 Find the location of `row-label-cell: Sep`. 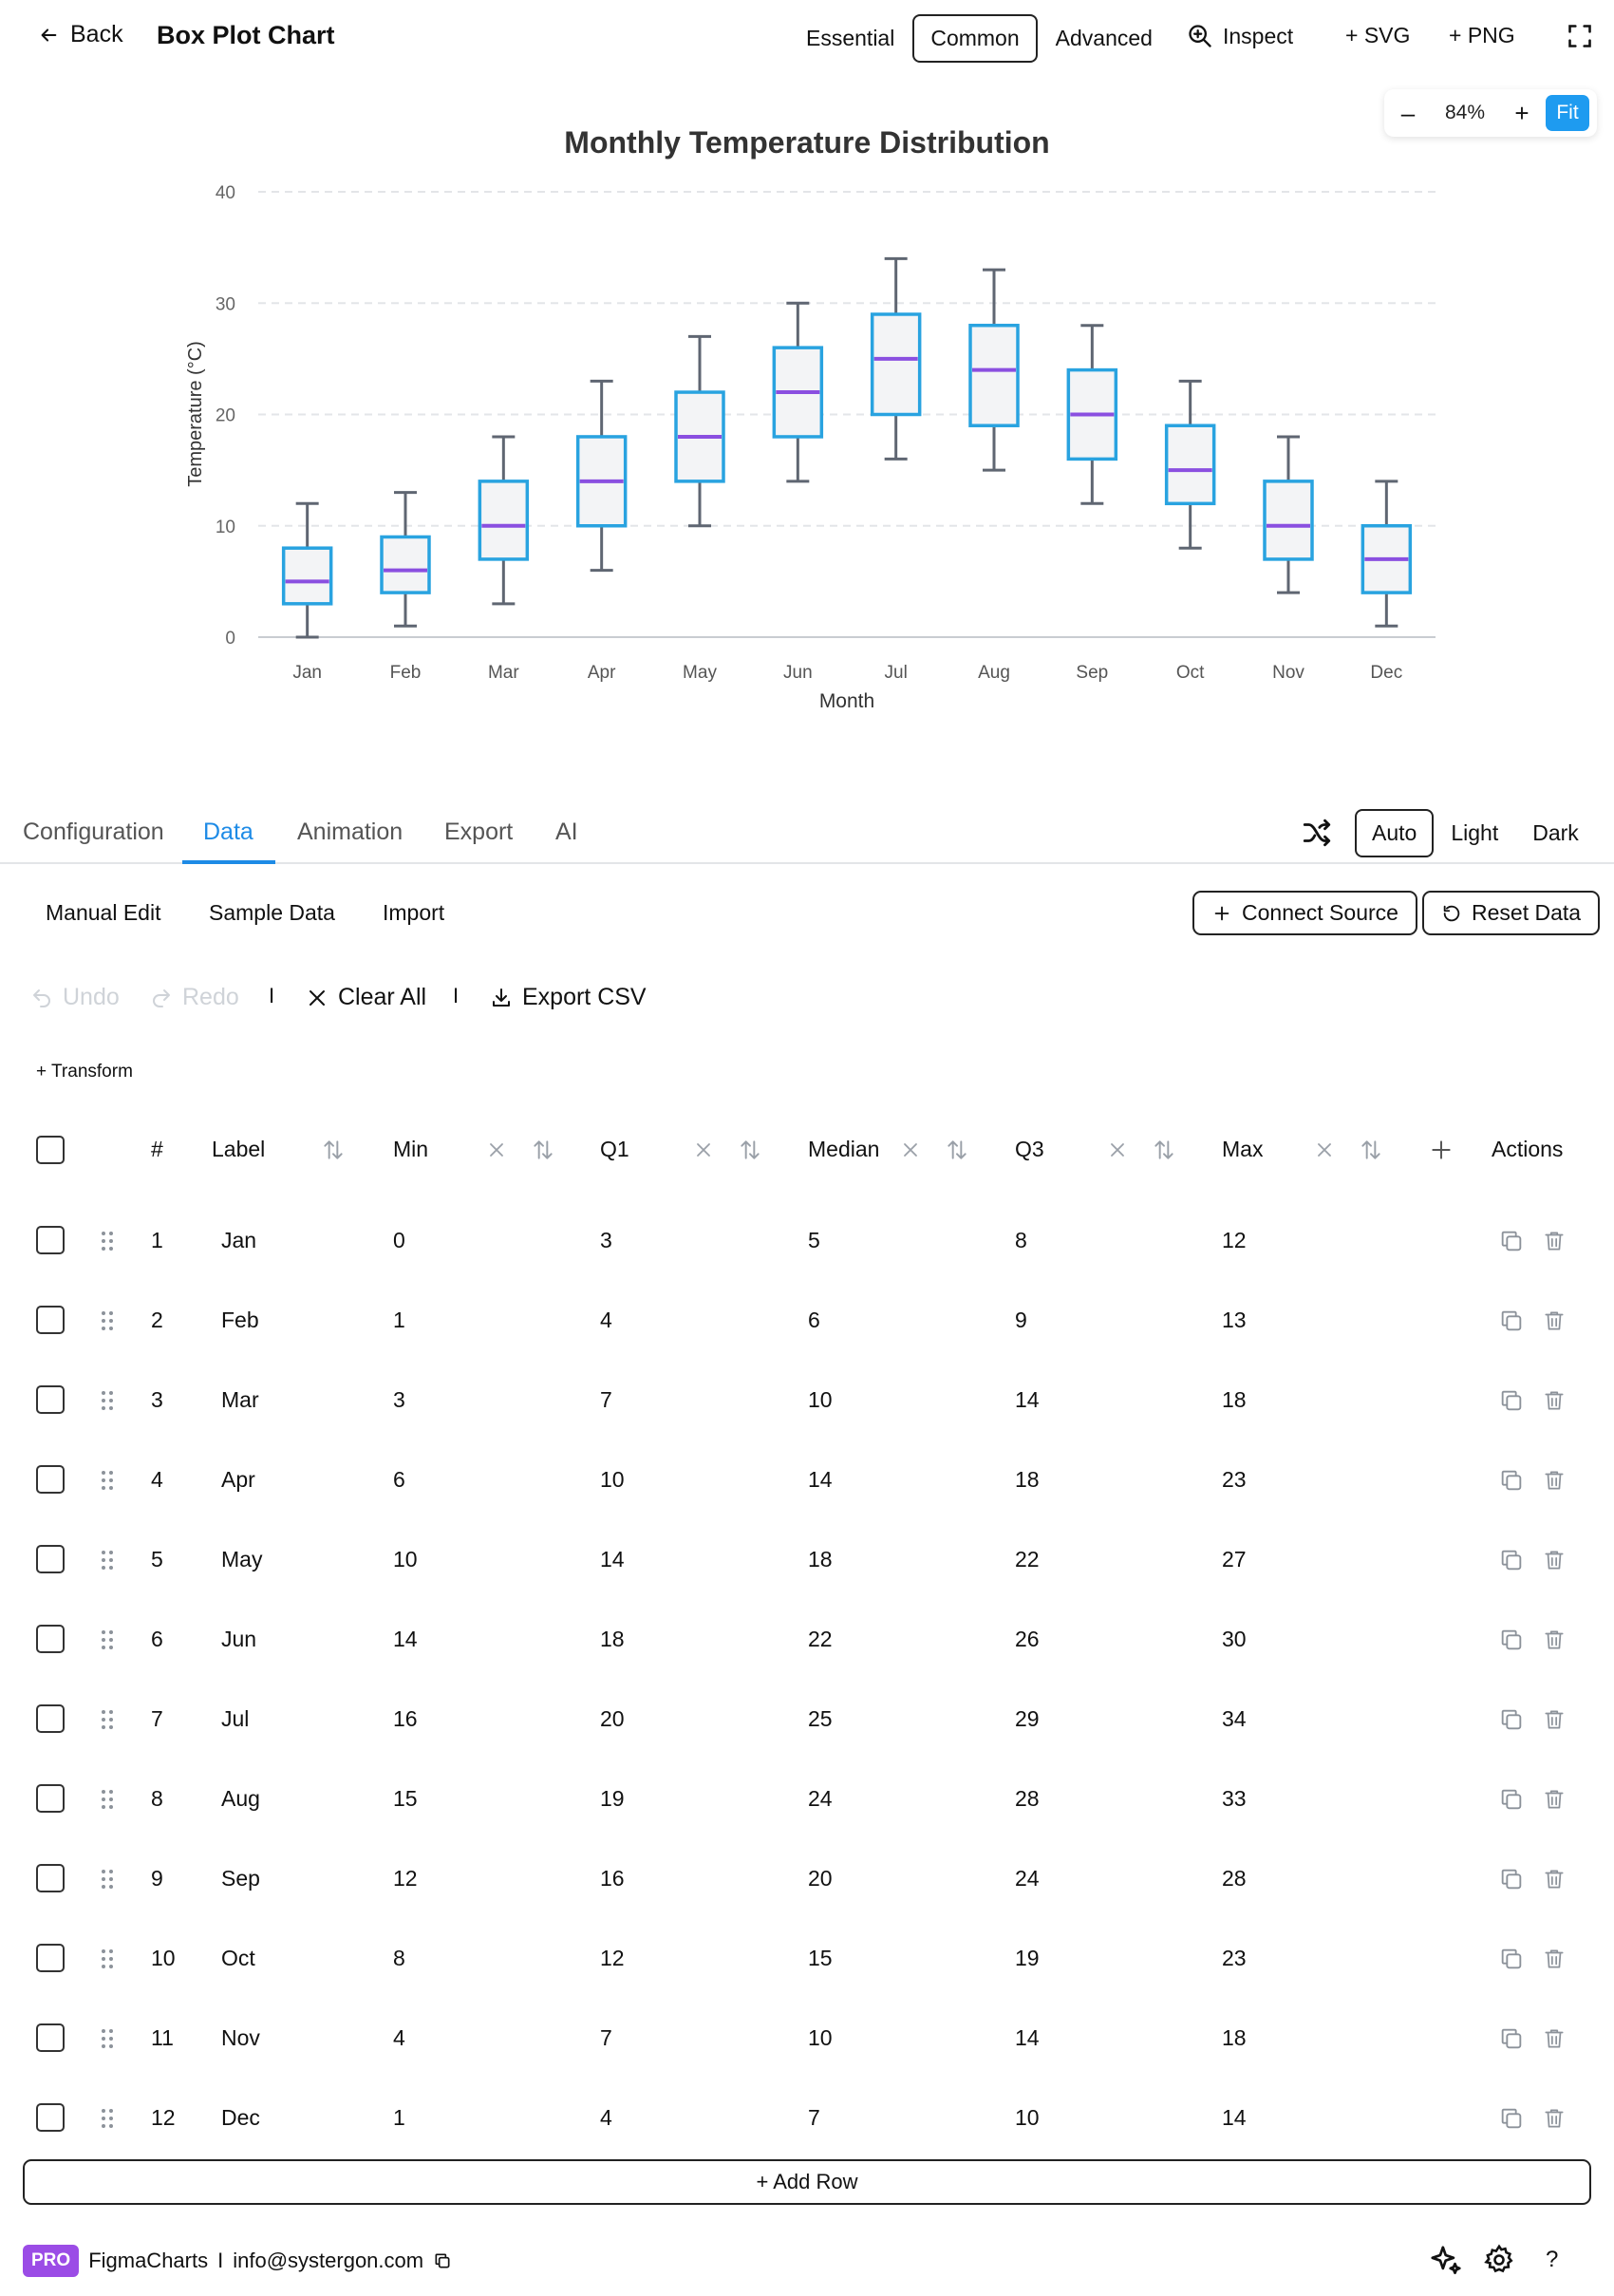

row-label-cell: Sep is located at coordinates (240, 1878).